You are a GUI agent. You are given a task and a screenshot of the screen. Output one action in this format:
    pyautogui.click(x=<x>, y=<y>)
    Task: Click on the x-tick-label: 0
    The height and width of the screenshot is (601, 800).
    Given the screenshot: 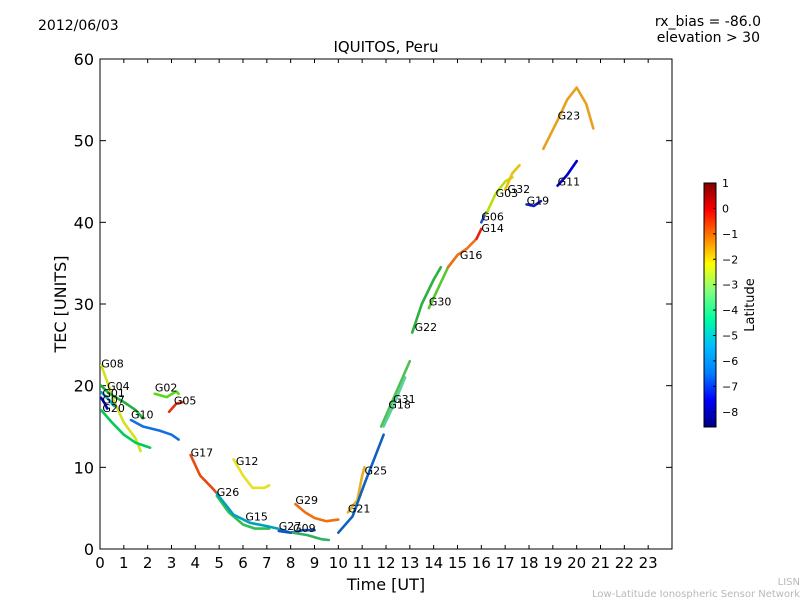 What is the action you would take?
    pyautogui.click(x=100, y=563)
    